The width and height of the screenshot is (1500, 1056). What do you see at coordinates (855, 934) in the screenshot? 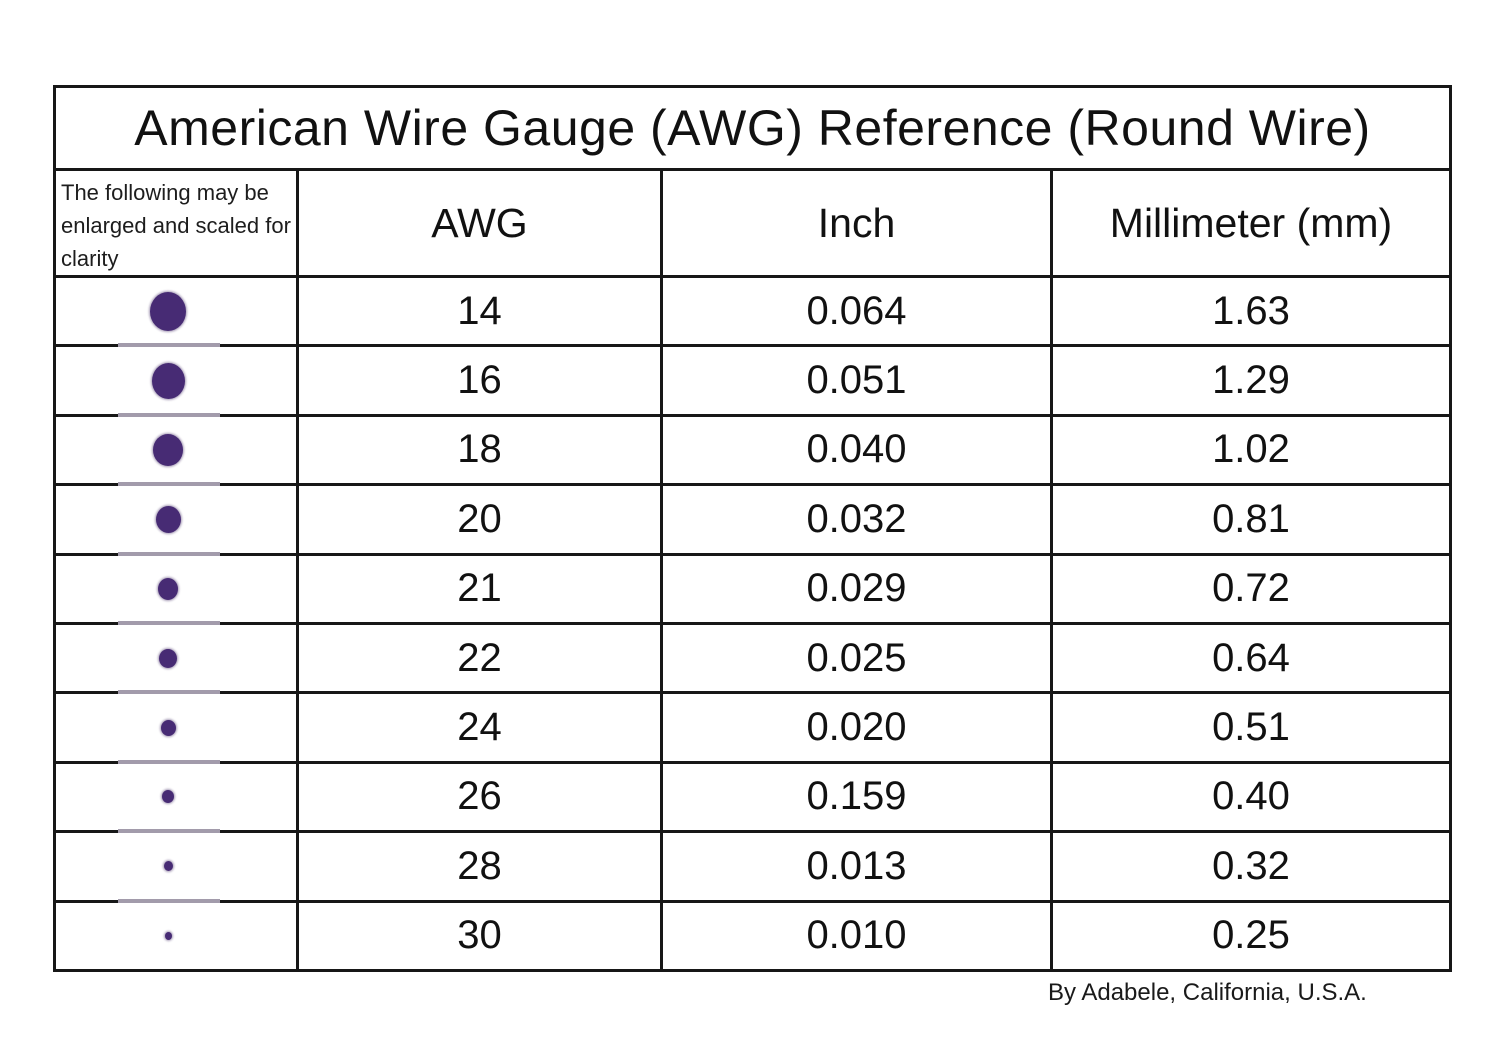
I see `inch-value: 0.010` at bounding box center [855, 934].